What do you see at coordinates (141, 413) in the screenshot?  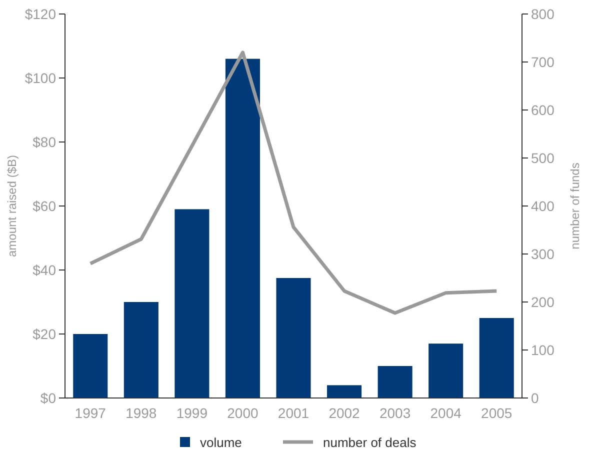 I see `x-tick-label: 1998` at bounding box center [141, 413].